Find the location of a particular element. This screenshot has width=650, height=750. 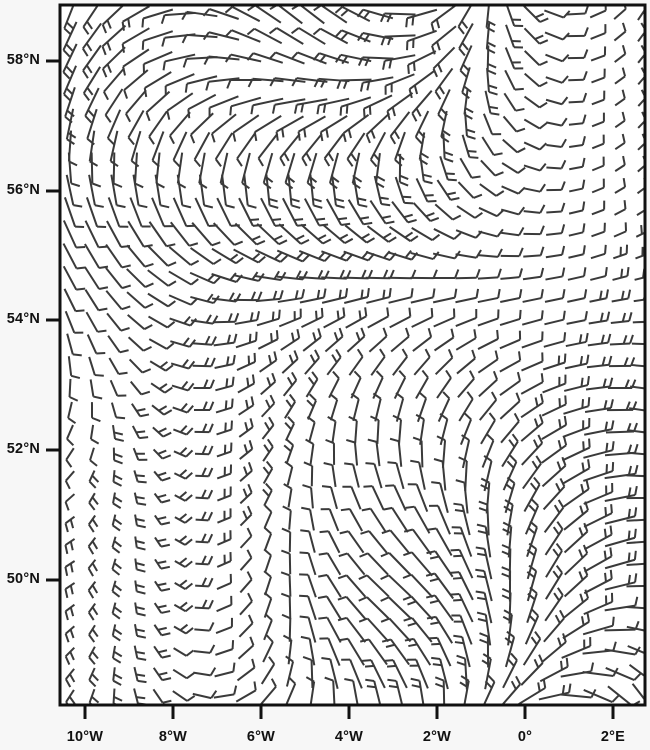

y-tick-label: 50°N is located at coordinates (23, 579).